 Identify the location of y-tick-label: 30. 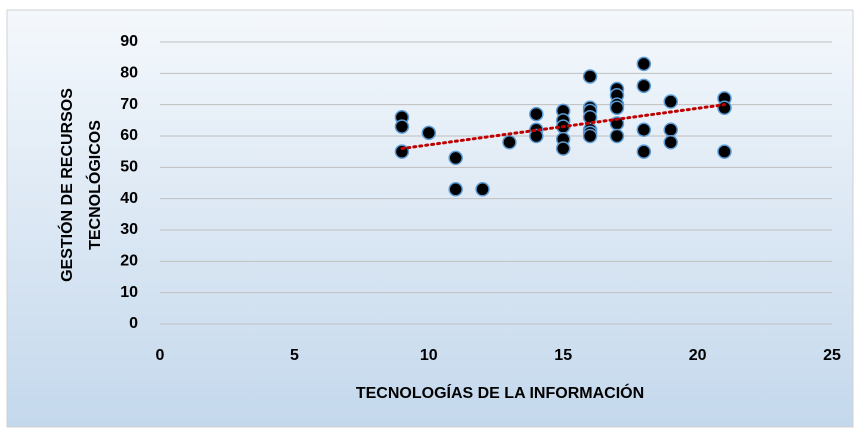
(129, 229).